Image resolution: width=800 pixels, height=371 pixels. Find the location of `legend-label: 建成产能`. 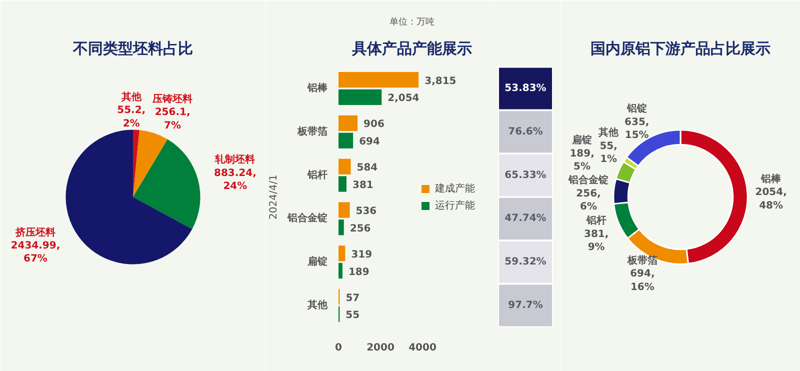

legend-label: 建成产能 is located at coordinates (455, 188).